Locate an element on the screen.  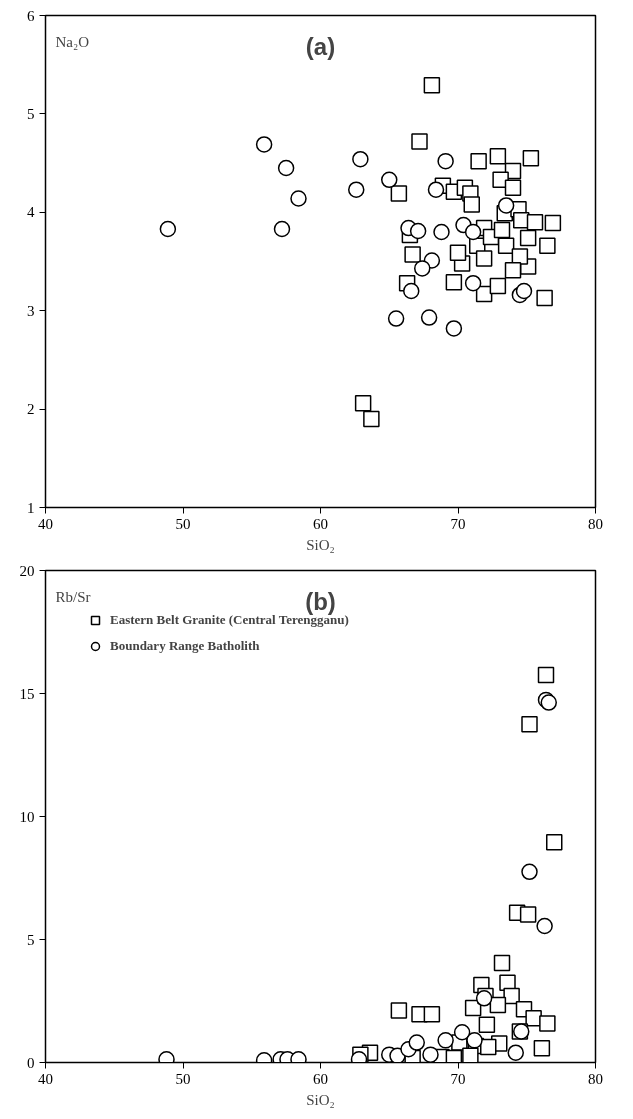
text: (a) is located at coordinates (320, 46).